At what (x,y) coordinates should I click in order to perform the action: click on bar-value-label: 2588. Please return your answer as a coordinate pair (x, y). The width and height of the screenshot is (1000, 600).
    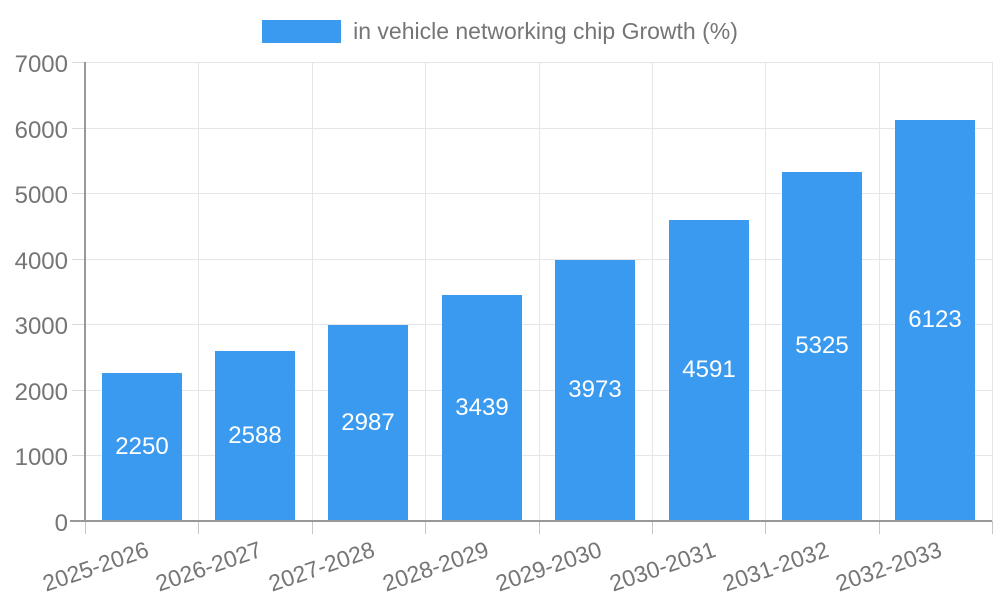
    Looking at the image, I should click on (255, 435).